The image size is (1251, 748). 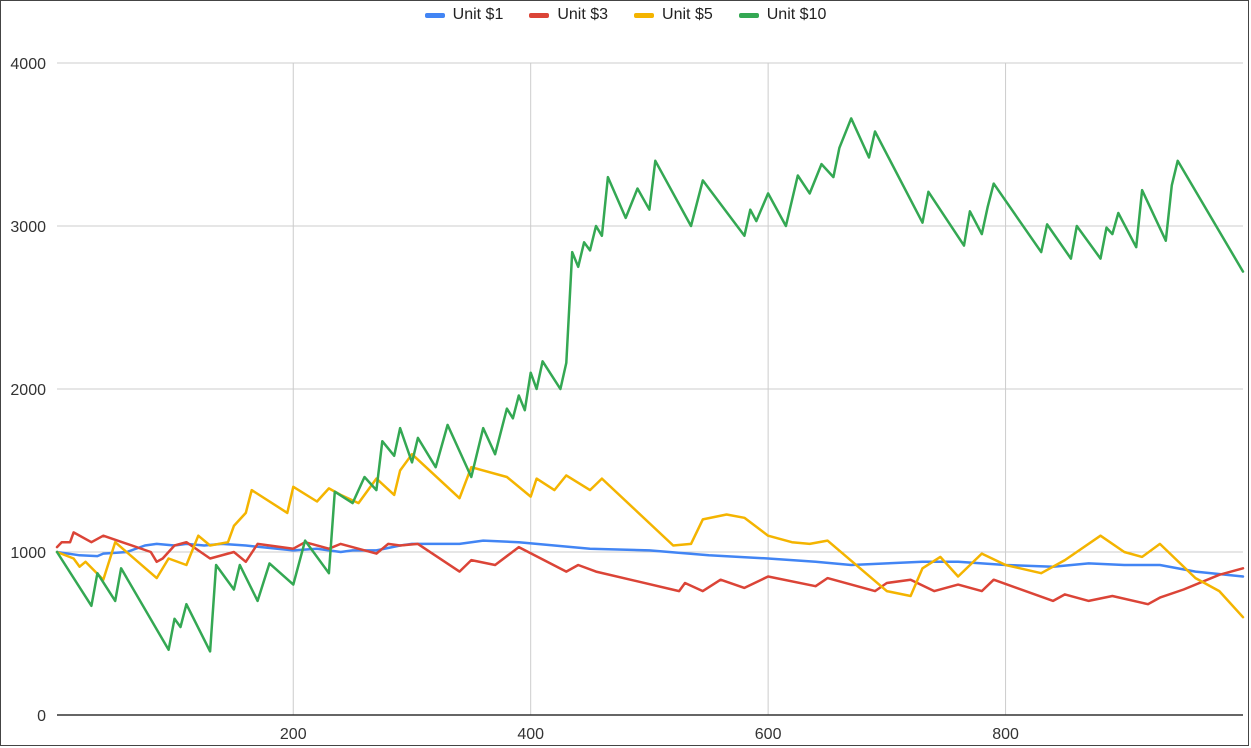 I want to click on legend-item-unit-1: Unit $1, so click(x=464, y=15).